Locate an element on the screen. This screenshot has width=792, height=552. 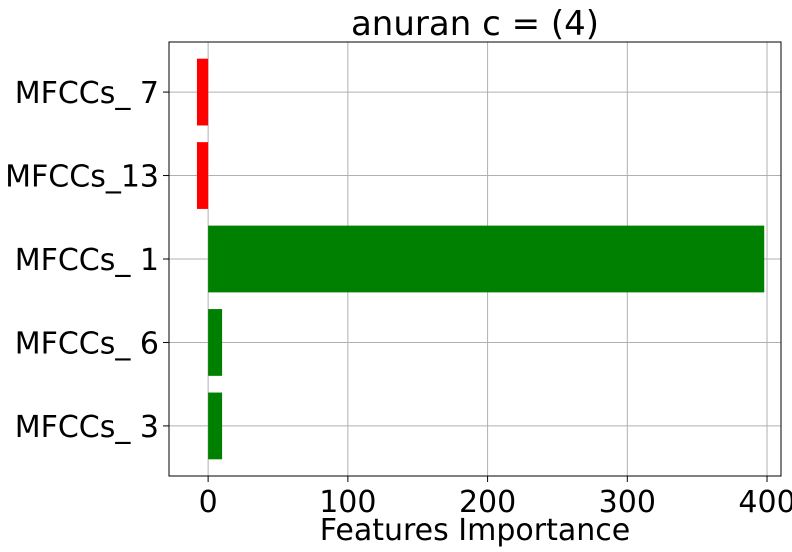
x-axis-label: Features Importance is located at coordinates (475, 530).